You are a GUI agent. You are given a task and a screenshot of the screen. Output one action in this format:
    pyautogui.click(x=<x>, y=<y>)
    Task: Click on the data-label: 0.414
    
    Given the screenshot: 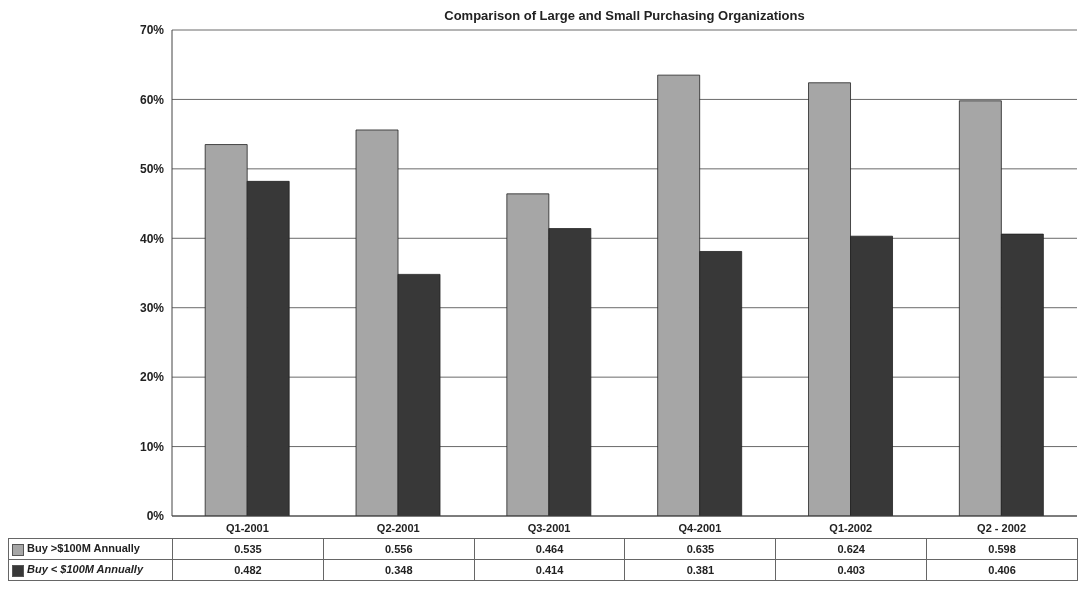 What is the action you would take?
    pyautogui.click(x=549, y=570)
    